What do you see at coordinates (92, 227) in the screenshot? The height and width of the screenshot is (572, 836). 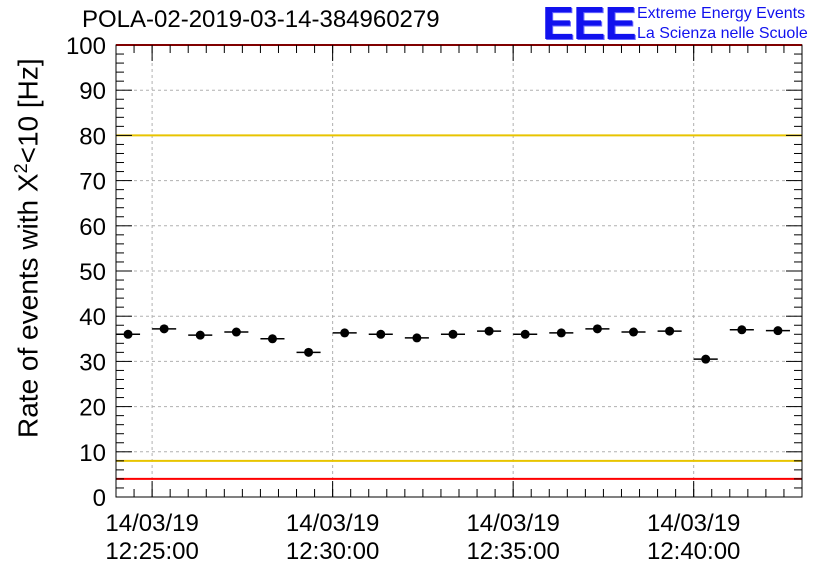 I see `y-tick-label: 60` at bounding box center [92, 227].